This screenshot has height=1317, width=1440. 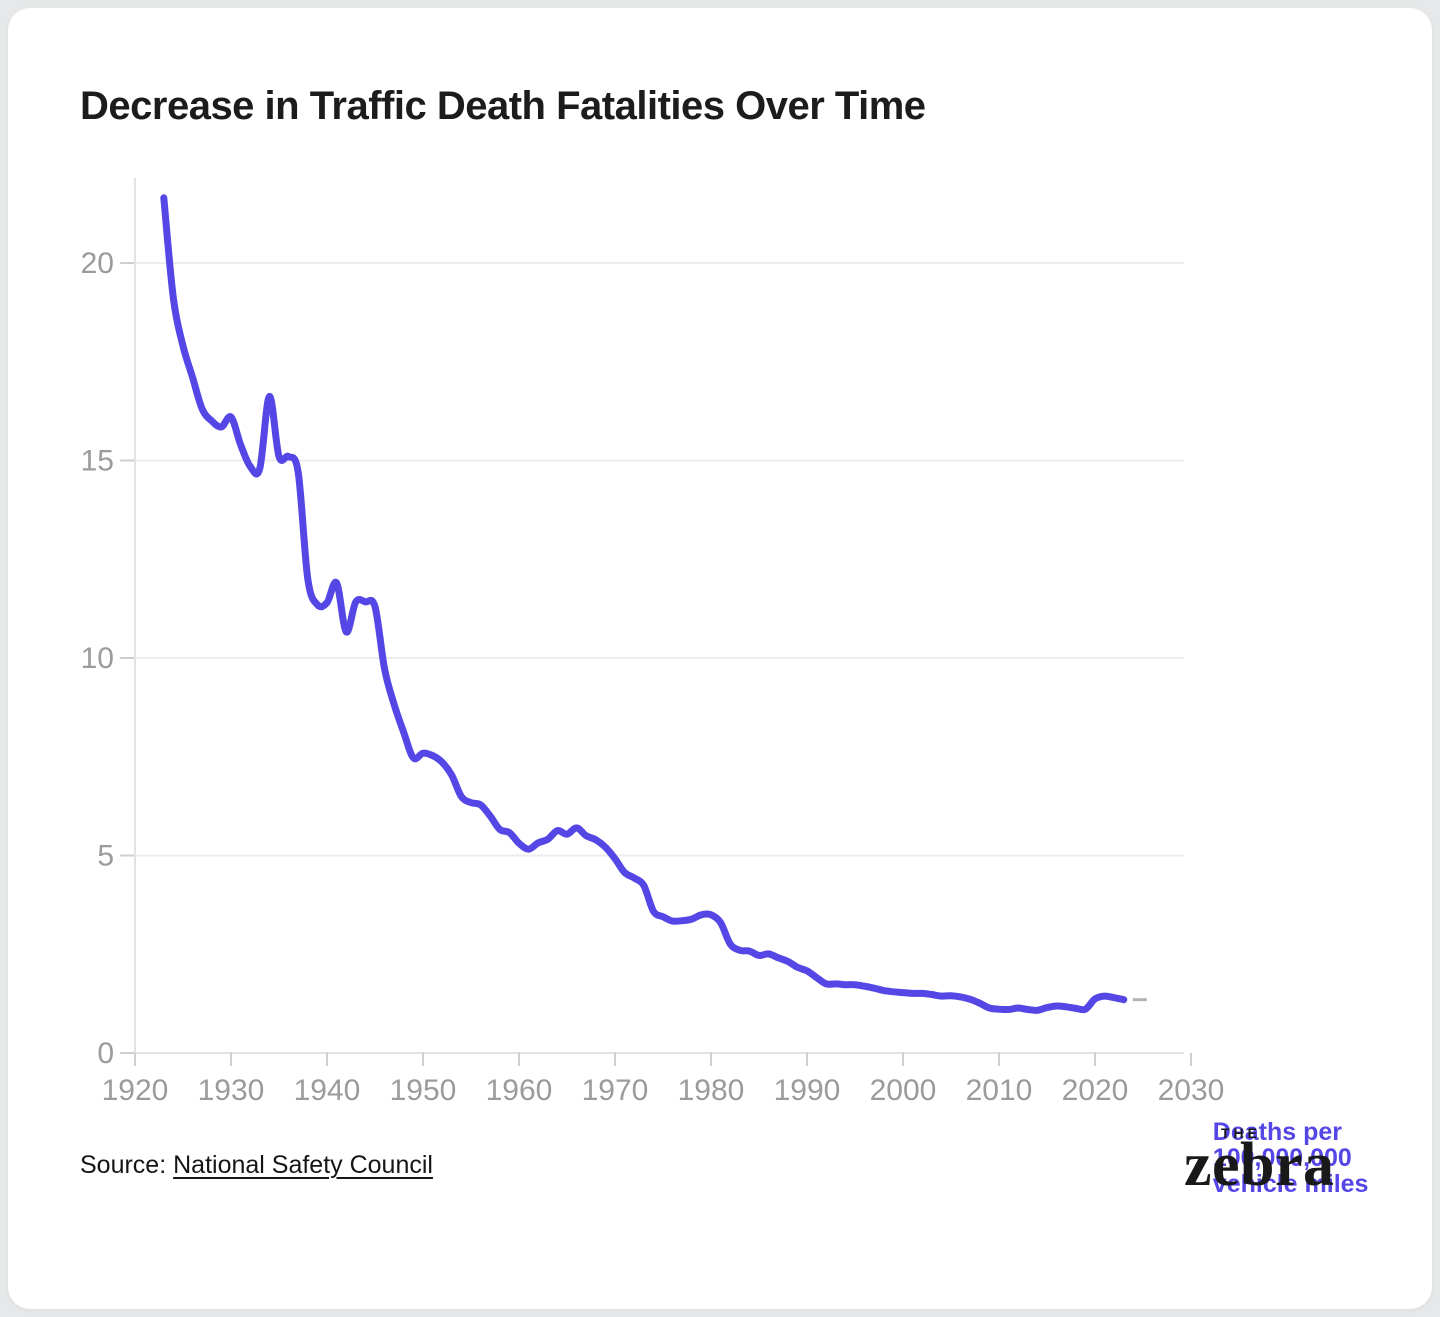 I want to click on source-line: Source: National Safety Council, so click(x=256, y=1165).